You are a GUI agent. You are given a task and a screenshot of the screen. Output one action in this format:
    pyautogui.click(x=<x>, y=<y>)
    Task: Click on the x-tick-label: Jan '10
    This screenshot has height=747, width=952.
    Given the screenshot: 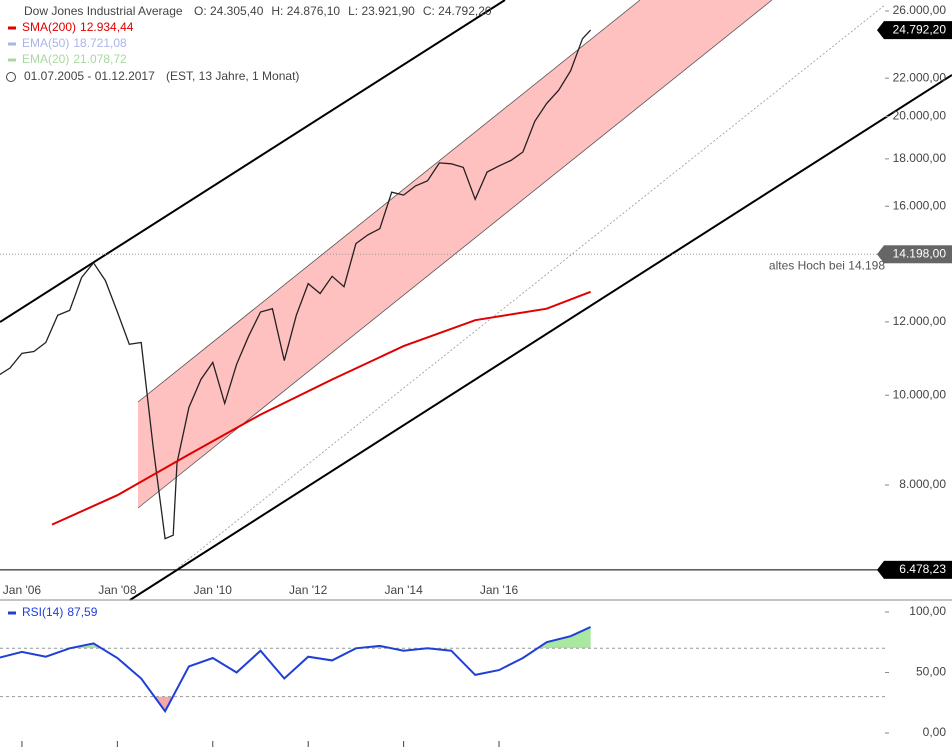 What is the action you would take?
    pyautogui.click(x=213, y=590)
    